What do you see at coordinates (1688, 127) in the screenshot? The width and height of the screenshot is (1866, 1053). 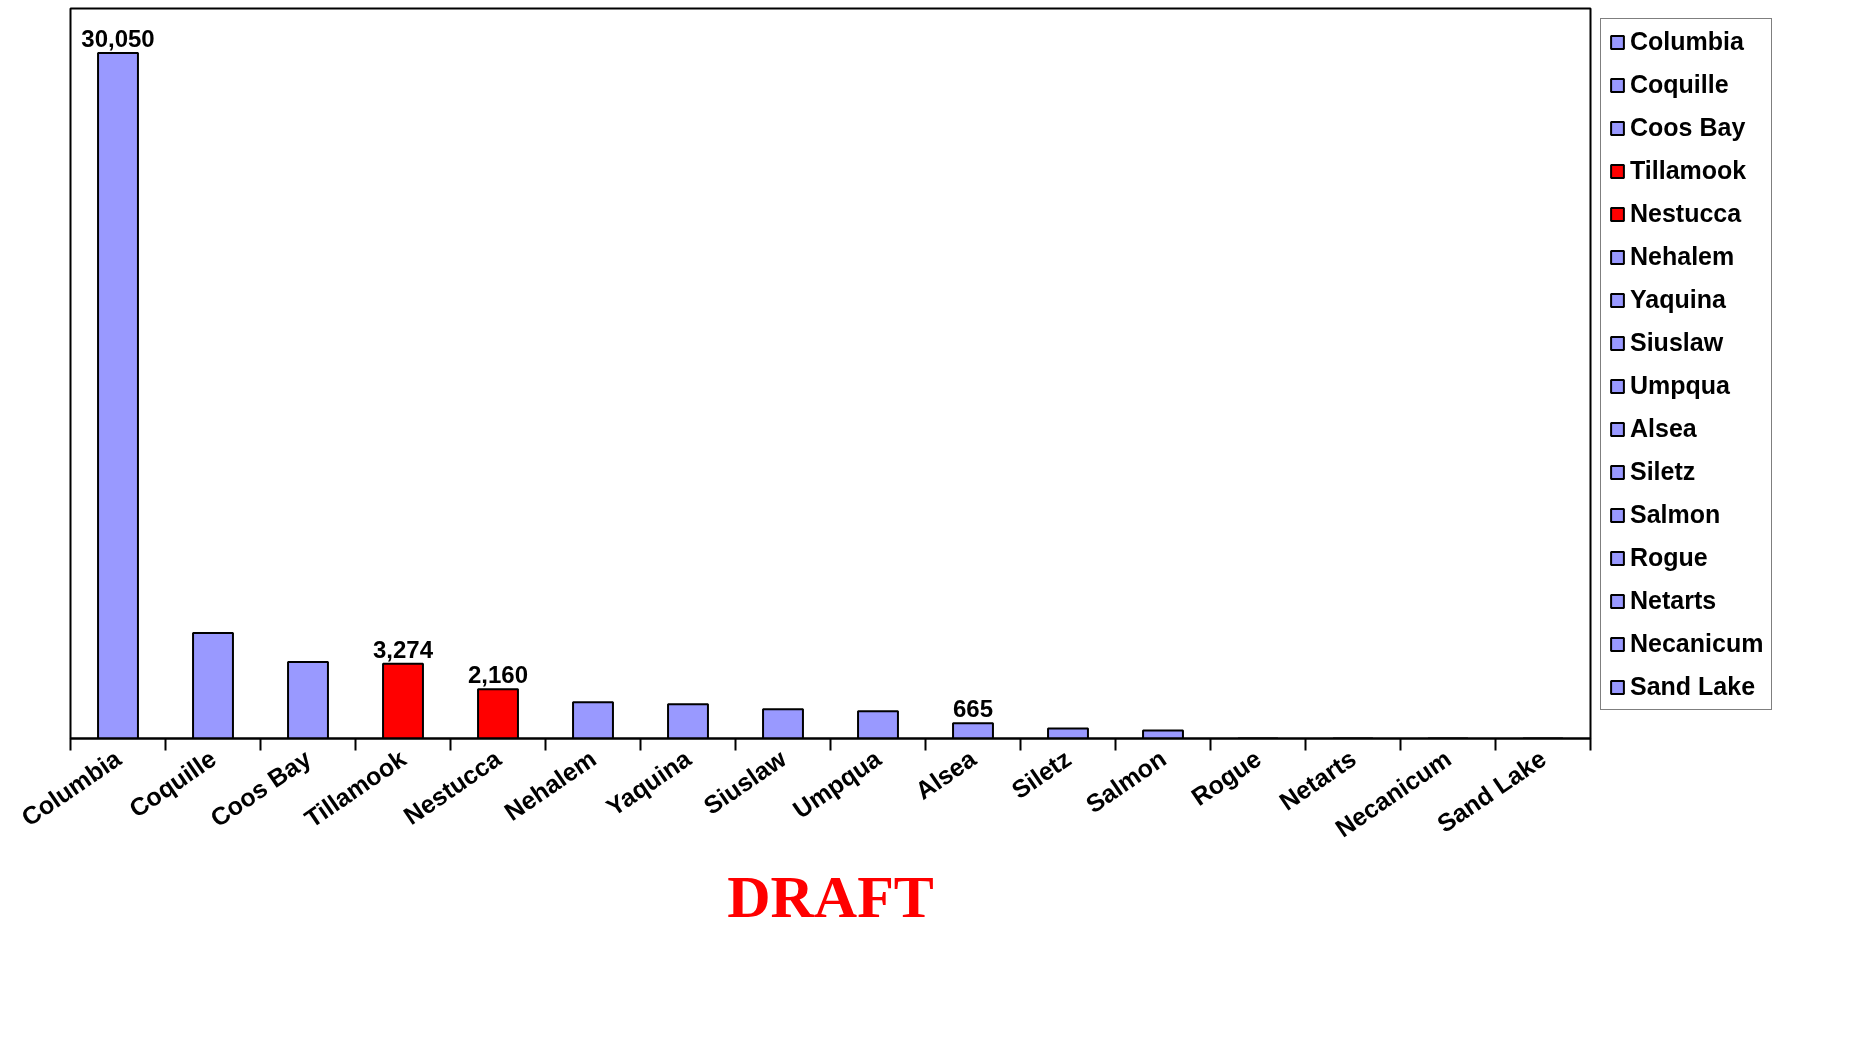 I see `legend-label: Coos Bay` at bounding box center [1688, 127].